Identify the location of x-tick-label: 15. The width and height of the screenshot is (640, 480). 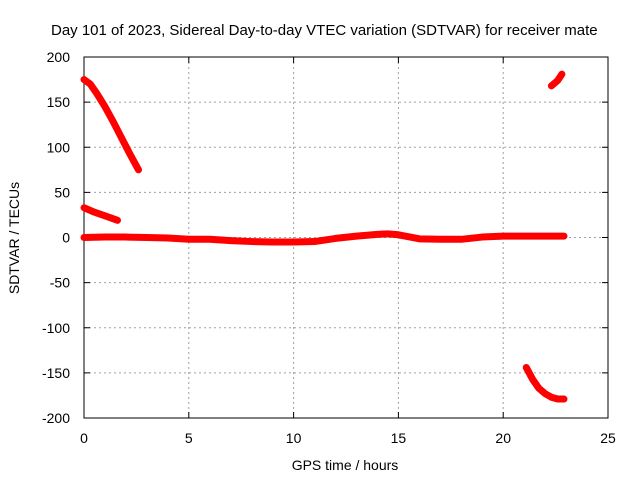
(399, 438).